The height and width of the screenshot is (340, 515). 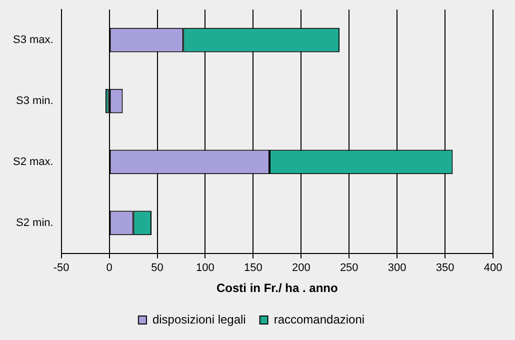 What do you see at coordinates (33, 162) in the screenshot?
I see `y-tick-label: S2 max.` at bounding box center [33, 162].